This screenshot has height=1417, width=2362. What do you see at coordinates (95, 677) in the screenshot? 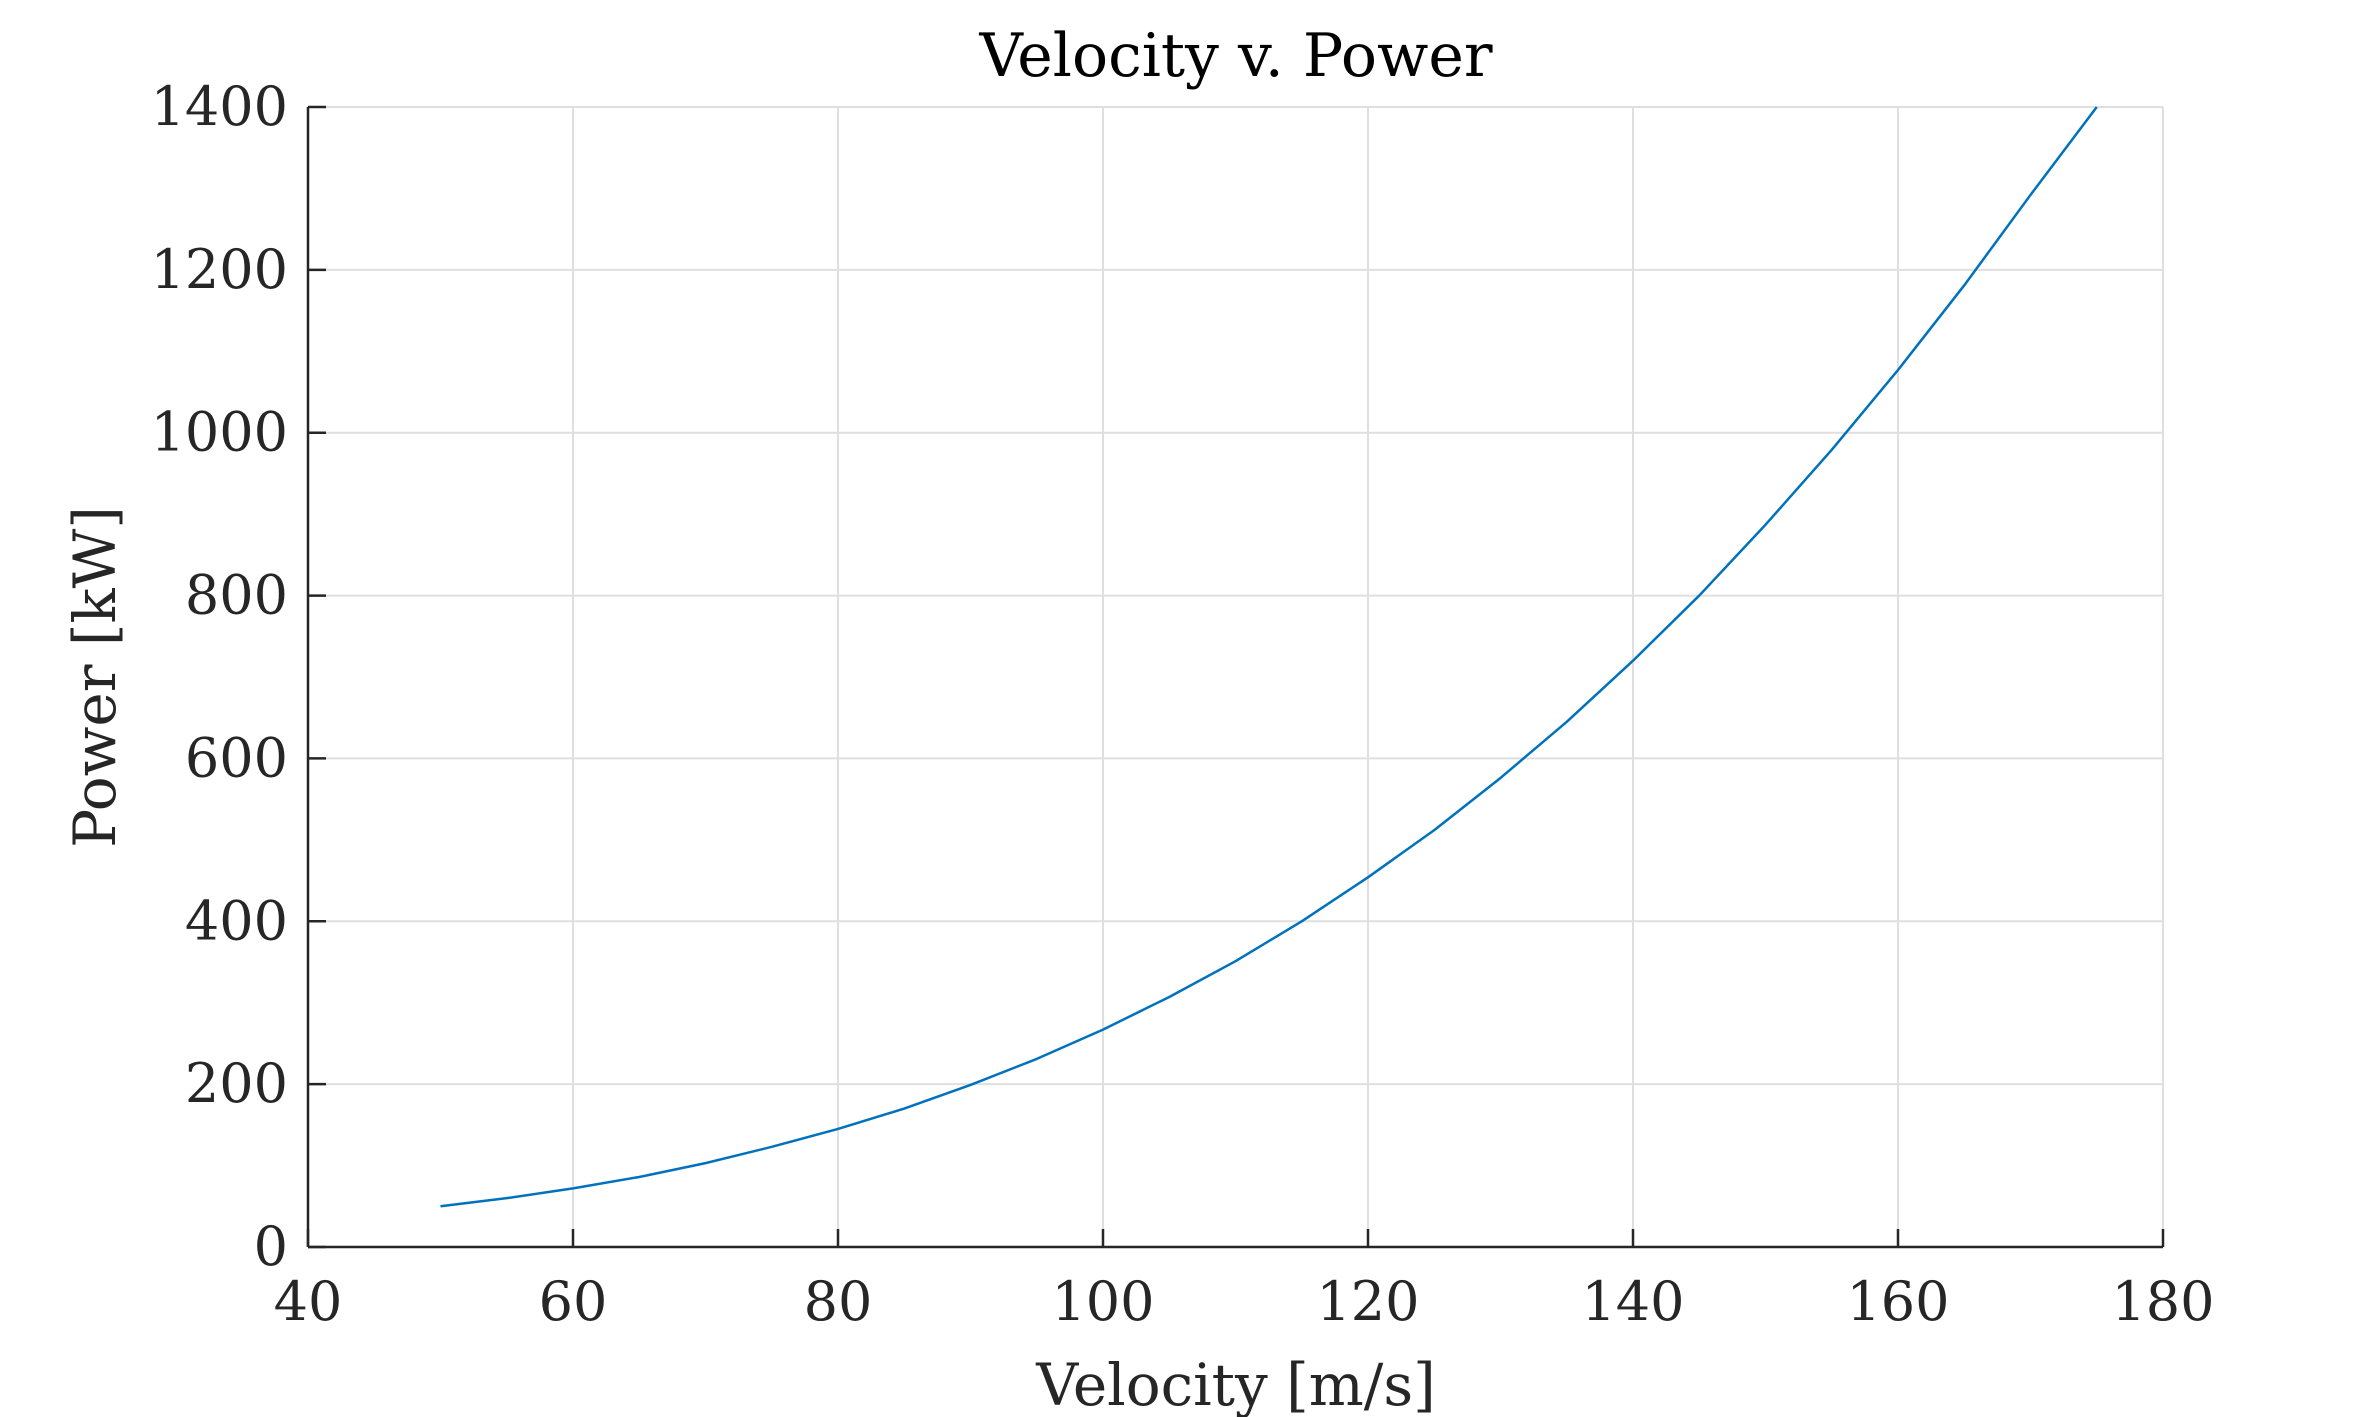
I see `y-axis-title: Power [kW]` at bounding box center [95, 677].